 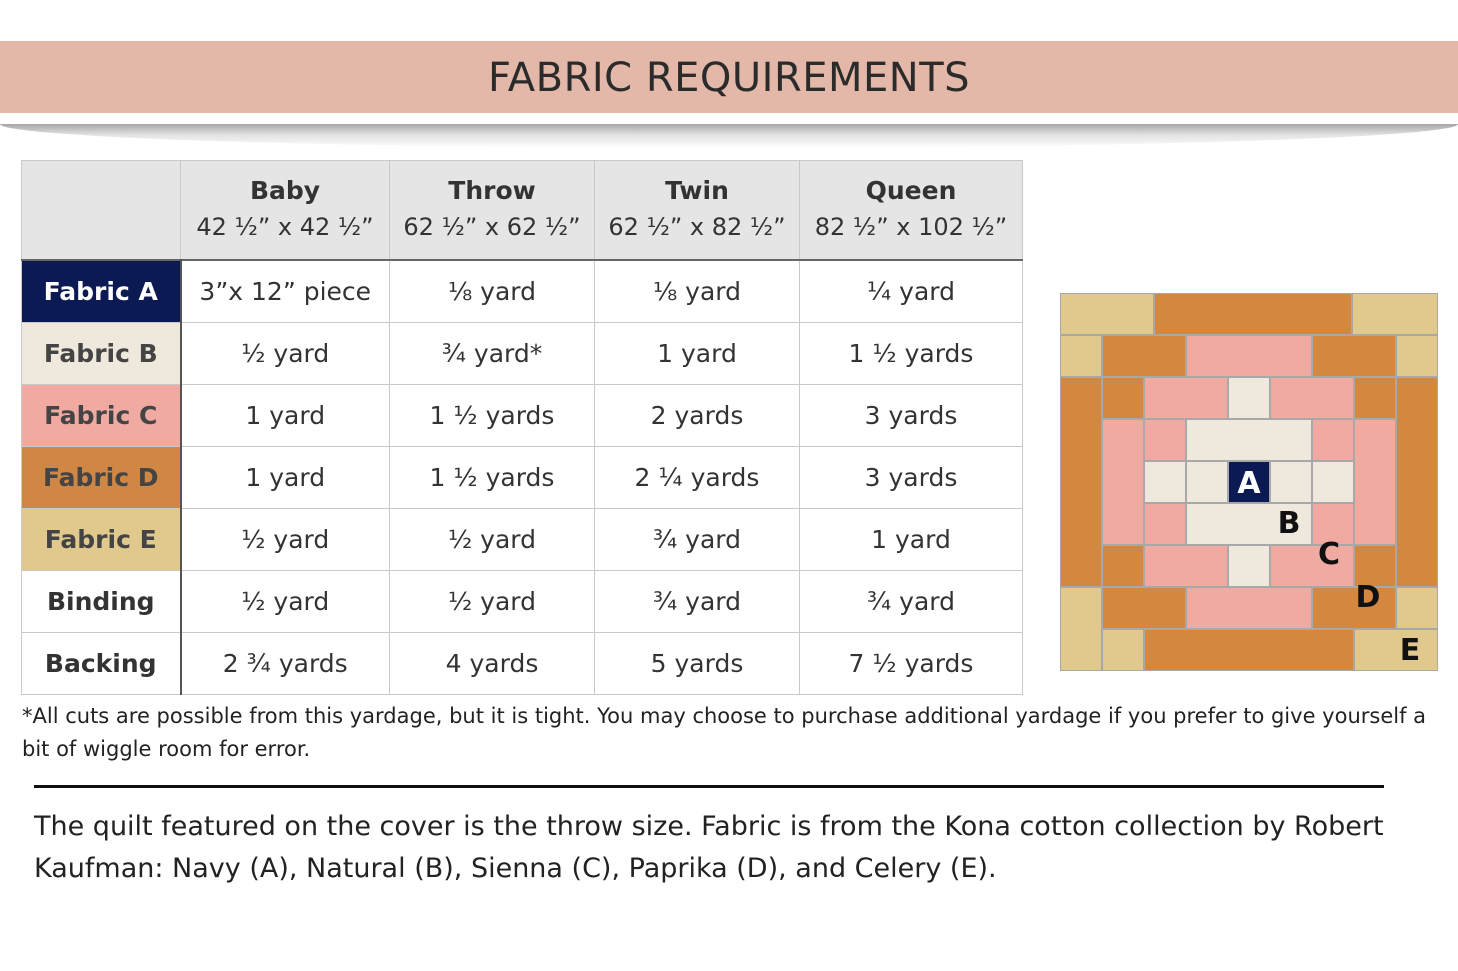 What do you see at coordinates (697, 477) in the screenshot?
I see `table-cell: 2 ¼ yards` at bounding box center [697, 477].